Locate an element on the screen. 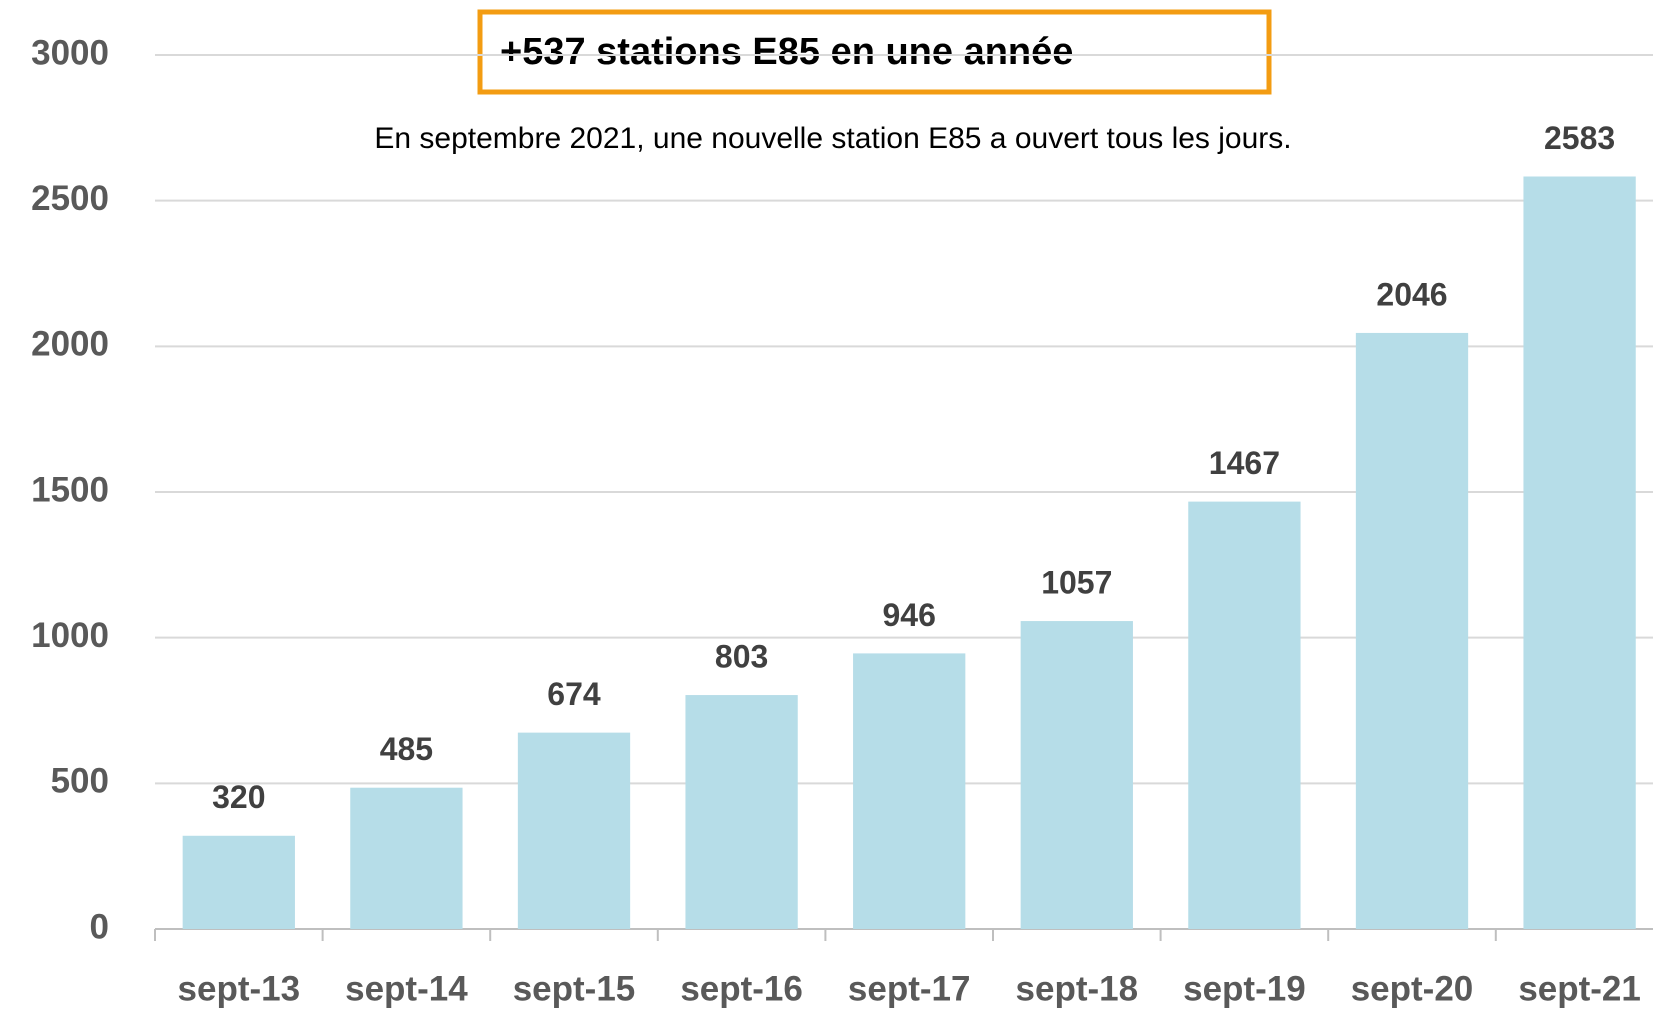 The width and height of the screenshot is (1653, 1013). value-label: 1467 is located at coordinates (1244, 463).